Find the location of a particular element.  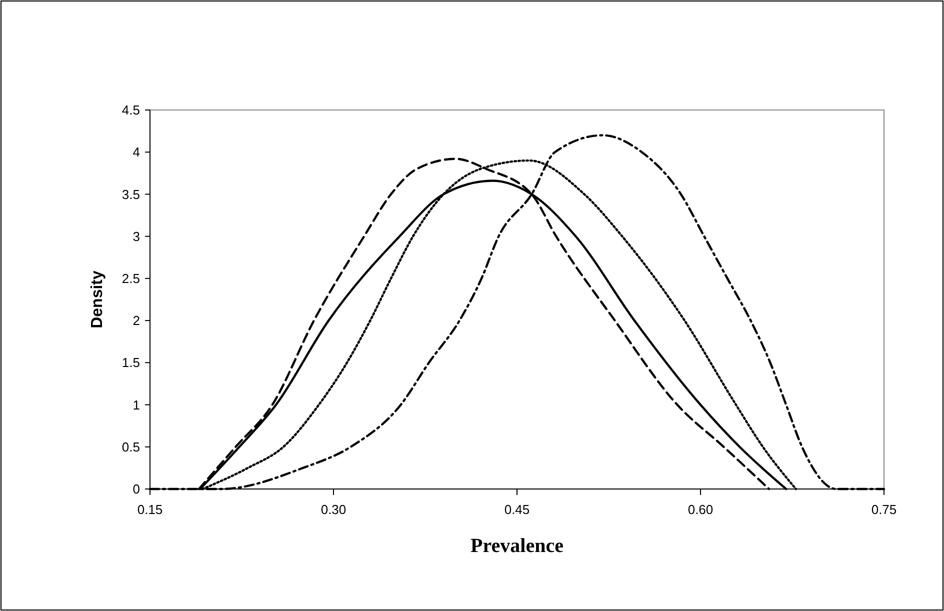

x-tick-label: 0.75 is located at coordinates (884, 509).